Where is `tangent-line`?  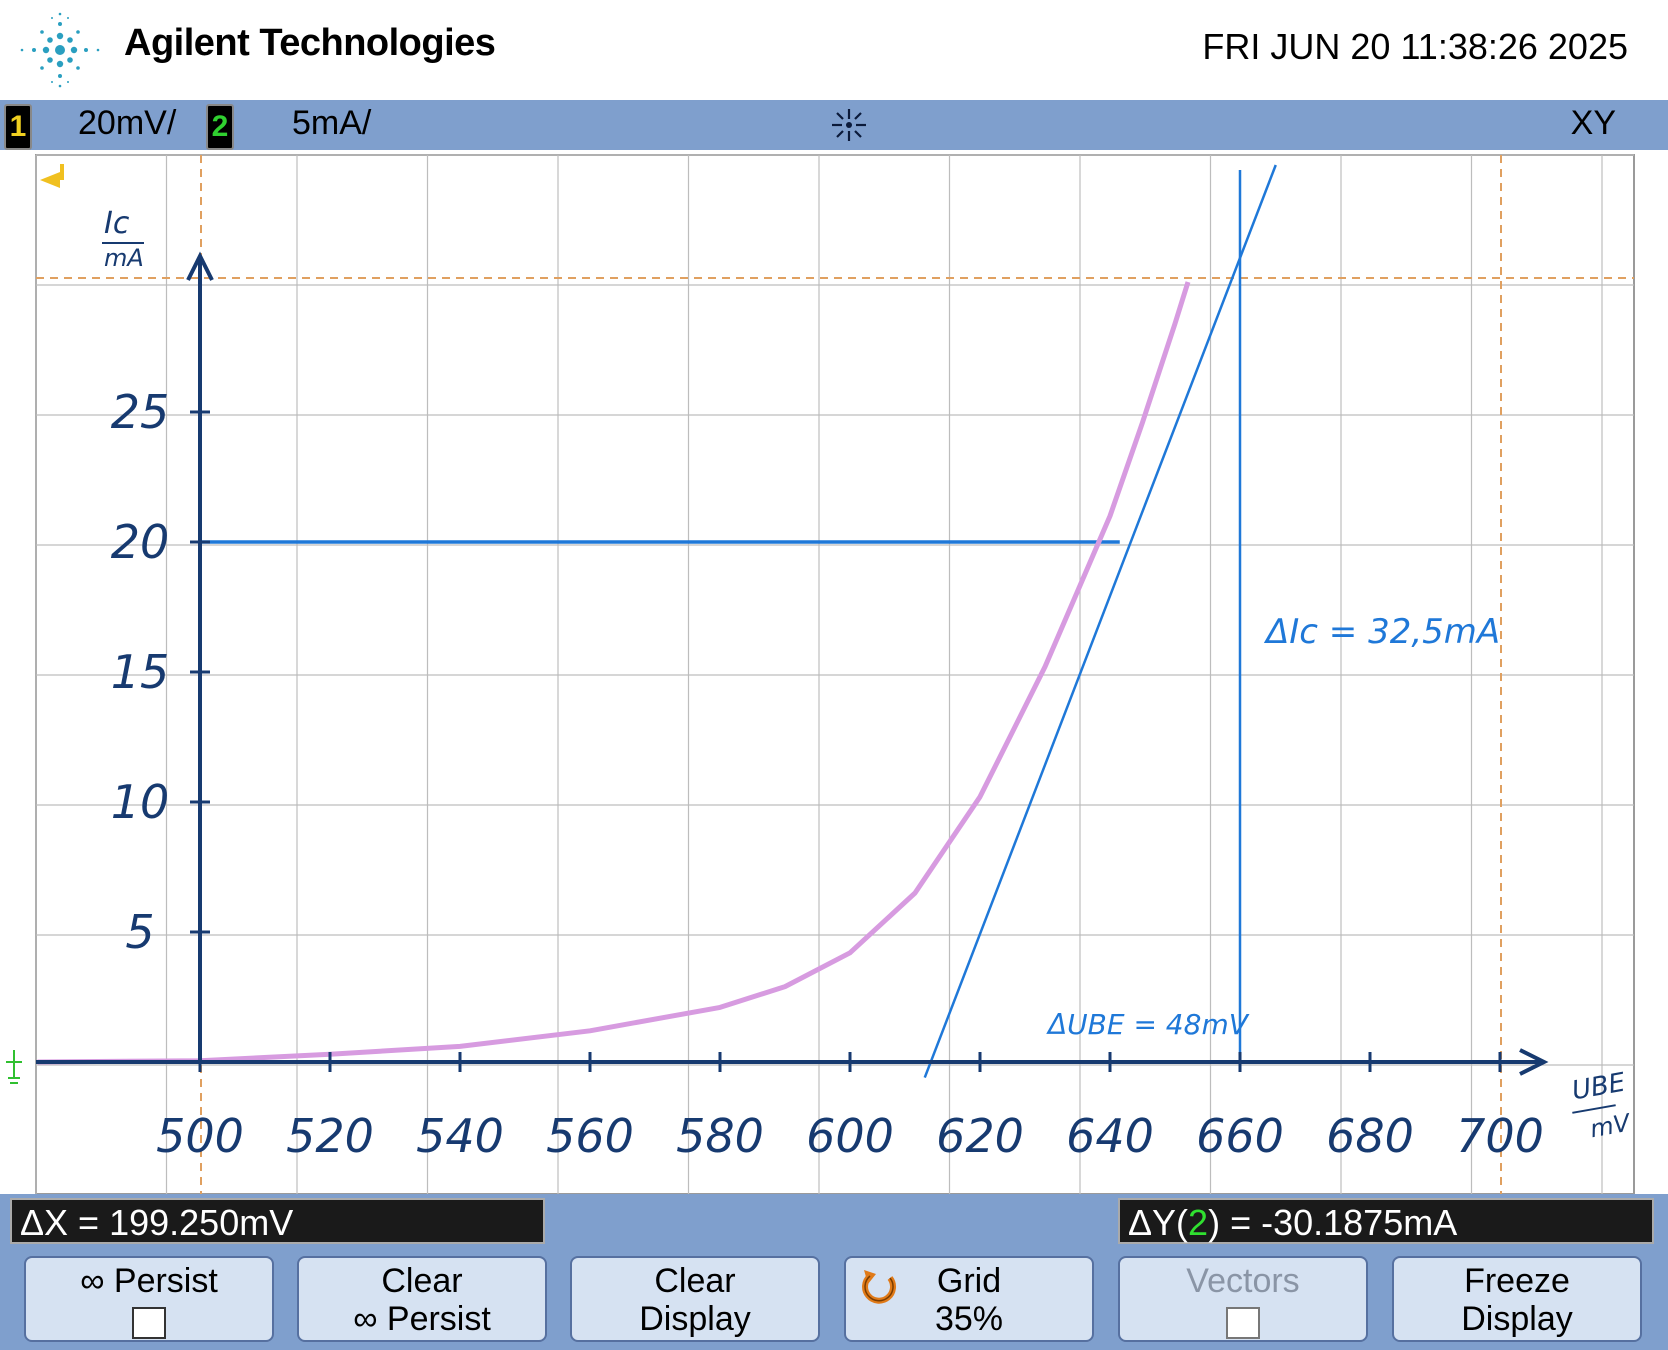 tangent-line is located at coordinates (1100, 621).